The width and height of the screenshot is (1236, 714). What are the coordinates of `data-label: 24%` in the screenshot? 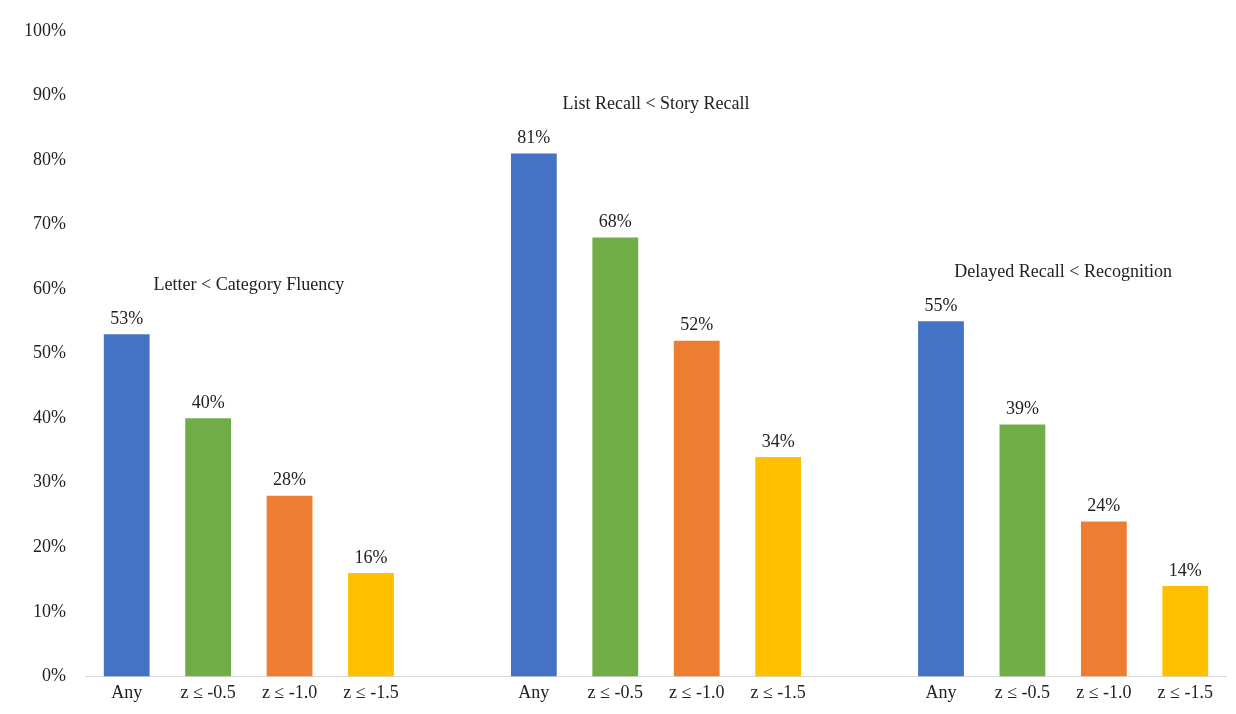 It's located at (1104, 505).